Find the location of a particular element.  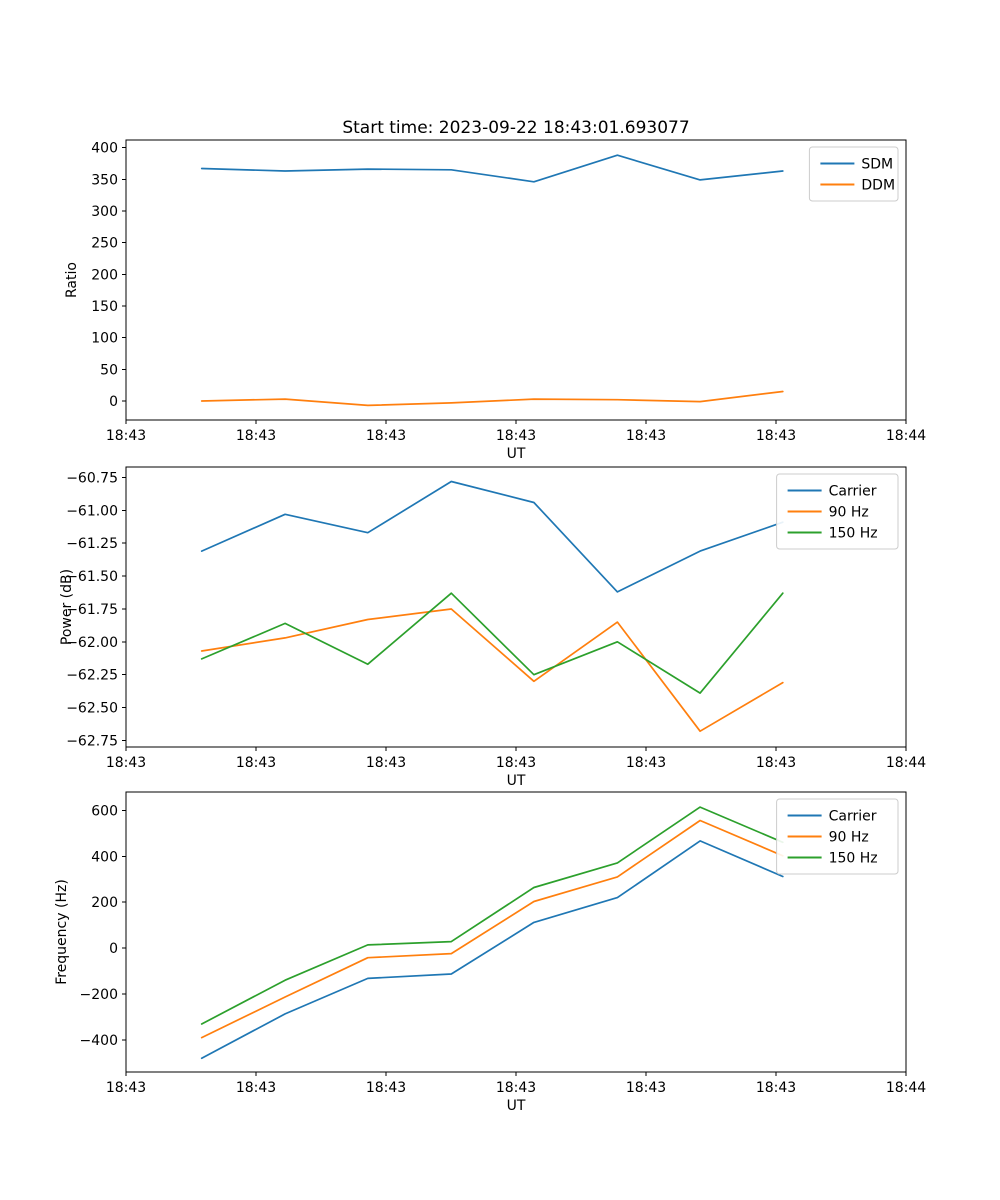

legend: SDM DDM is located at coordinates (853, 174).